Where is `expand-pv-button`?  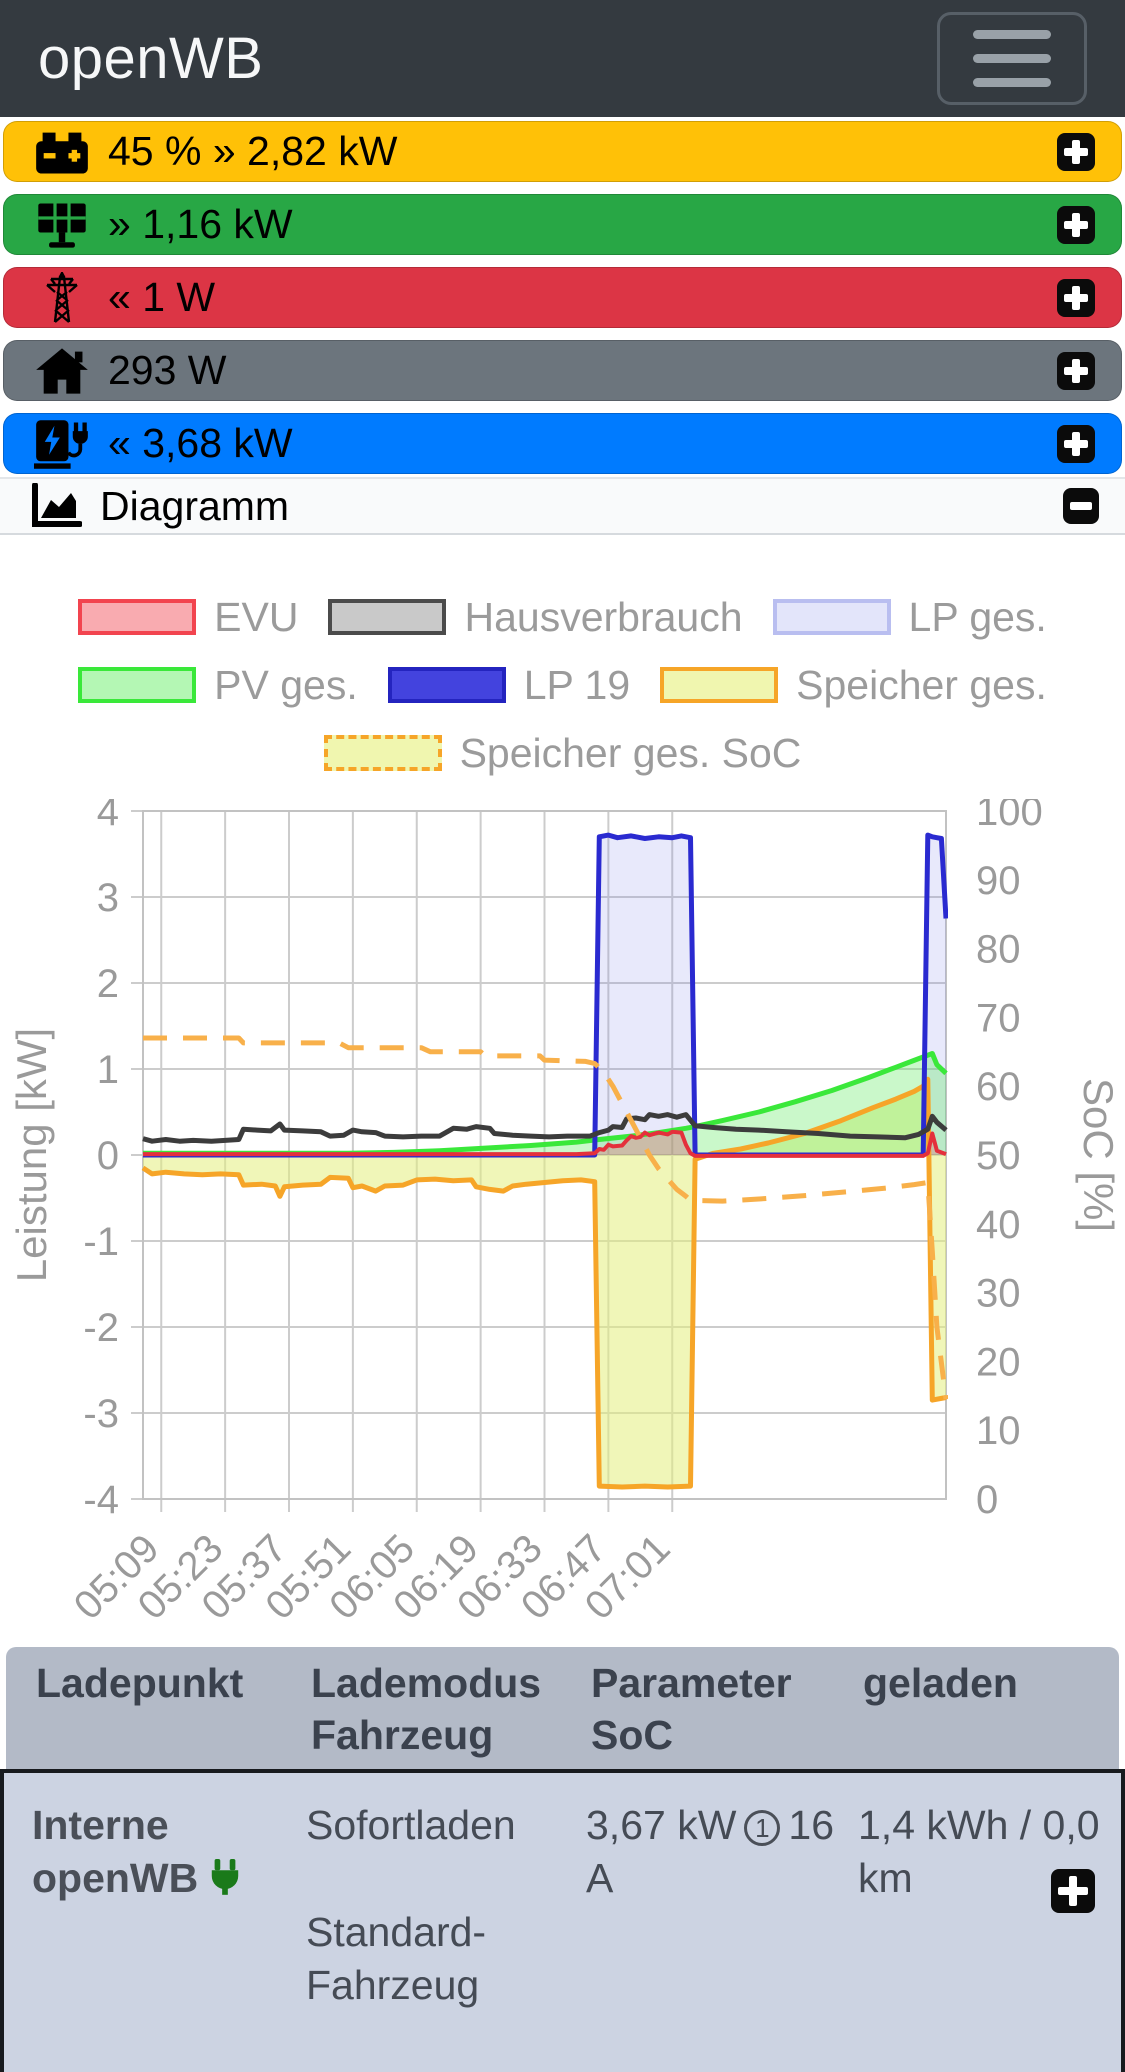 expand-pv-button is located at coordinates (1076, 224).